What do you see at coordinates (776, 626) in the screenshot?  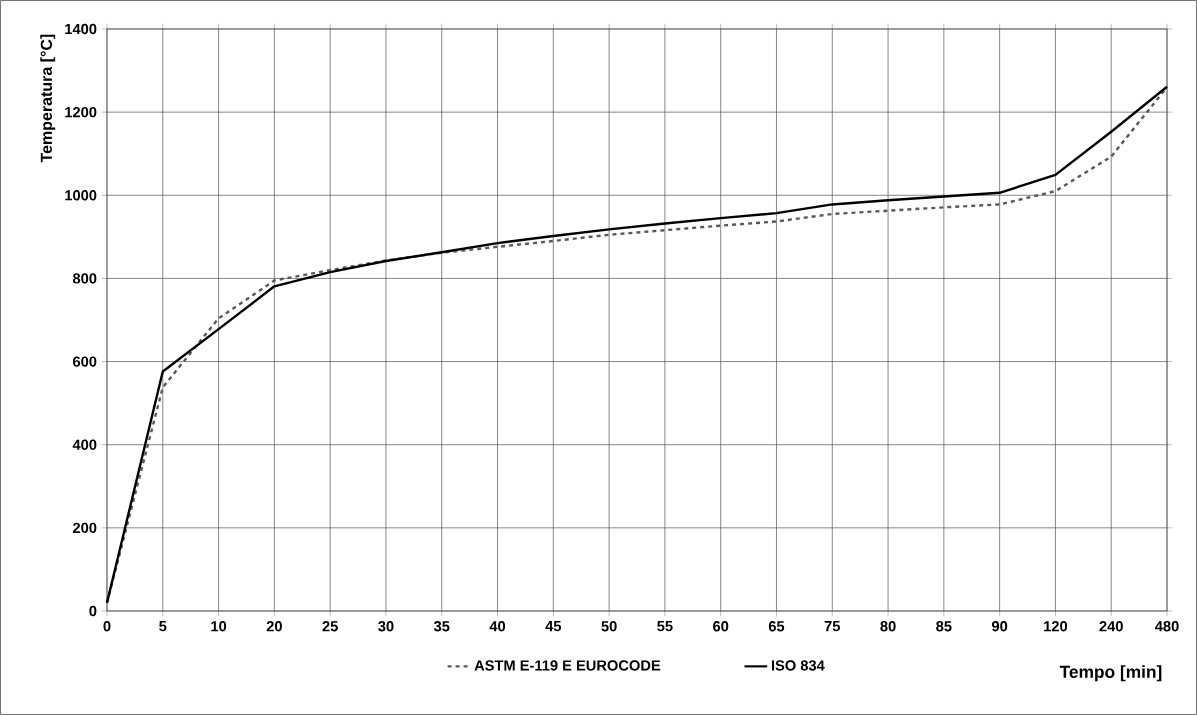 I see `x-tick-label: 65` at bounding box center [776, 626].